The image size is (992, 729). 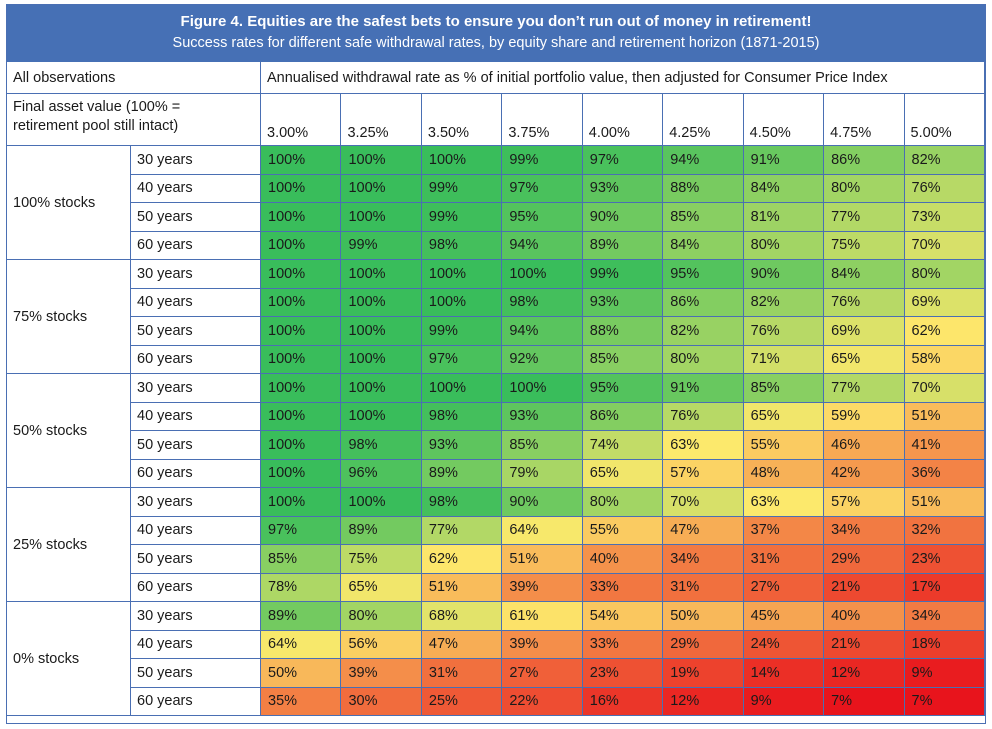 I want to click on heatmap-cell: 59%, so click(x=864, y=416).